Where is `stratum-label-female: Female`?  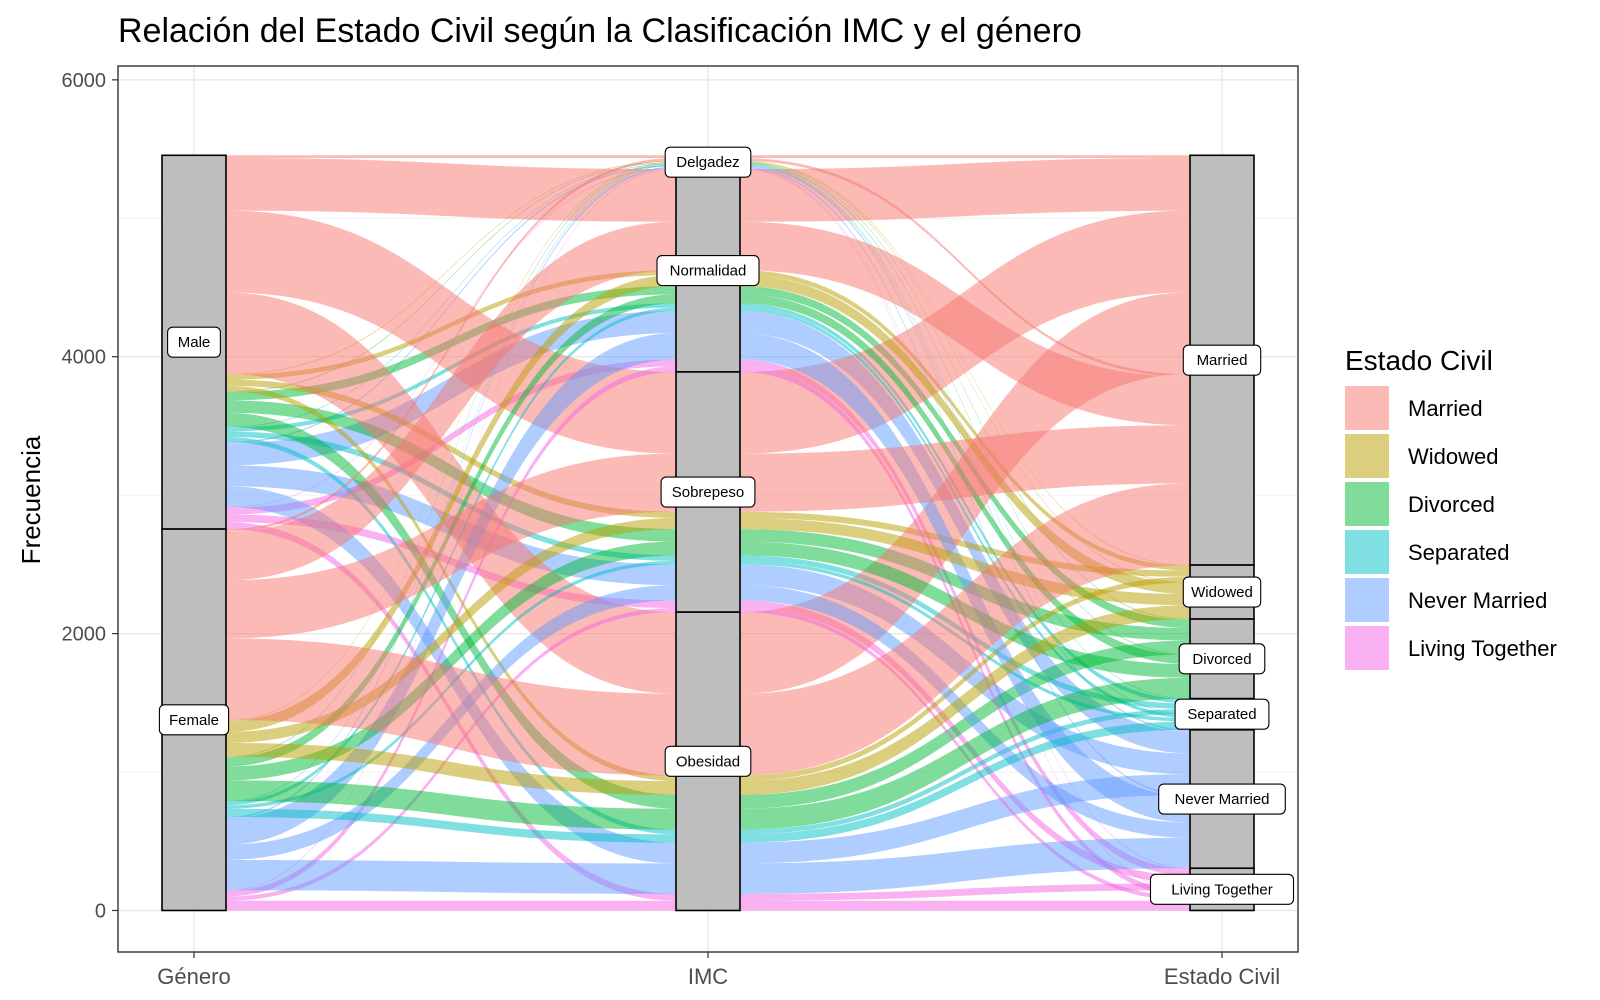 stratum-label-female: Female is located at coordinates (194, 720).